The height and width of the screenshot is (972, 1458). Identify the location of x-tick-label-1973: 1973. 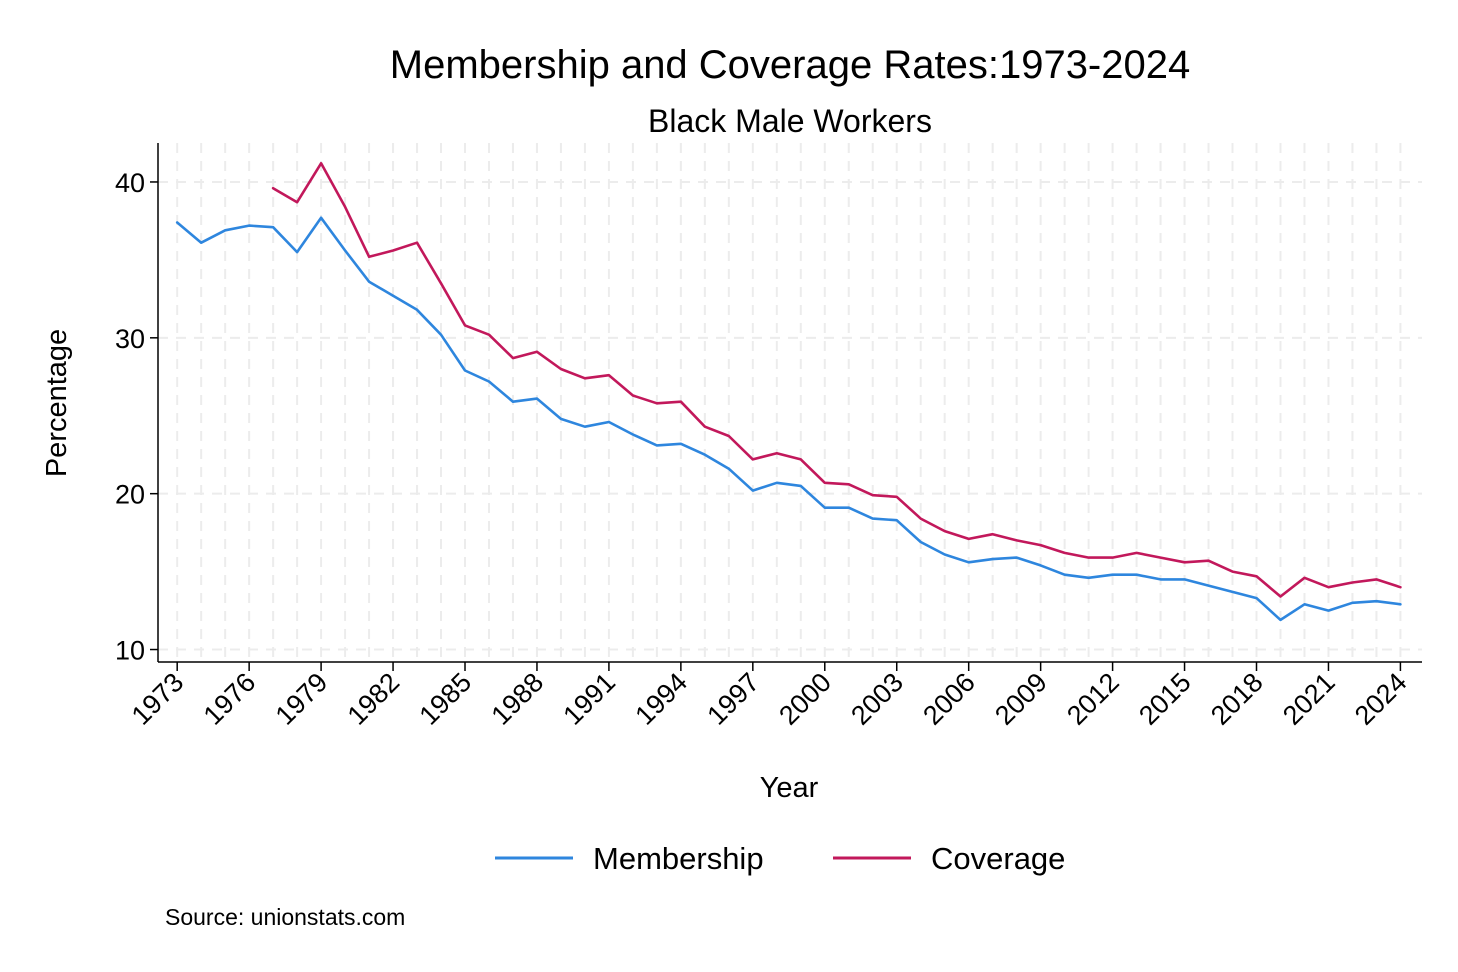
(158, 699).